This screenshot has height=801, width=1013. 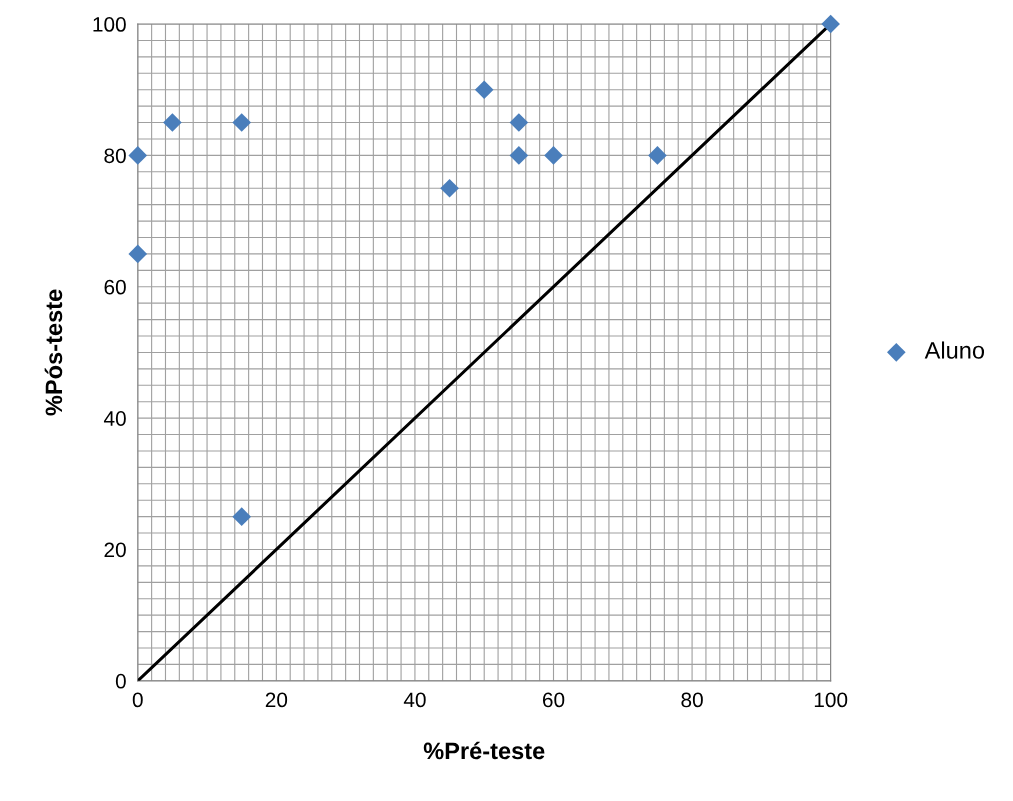 I want to click on y-tick-label: 40, so click(x=114, y=418).